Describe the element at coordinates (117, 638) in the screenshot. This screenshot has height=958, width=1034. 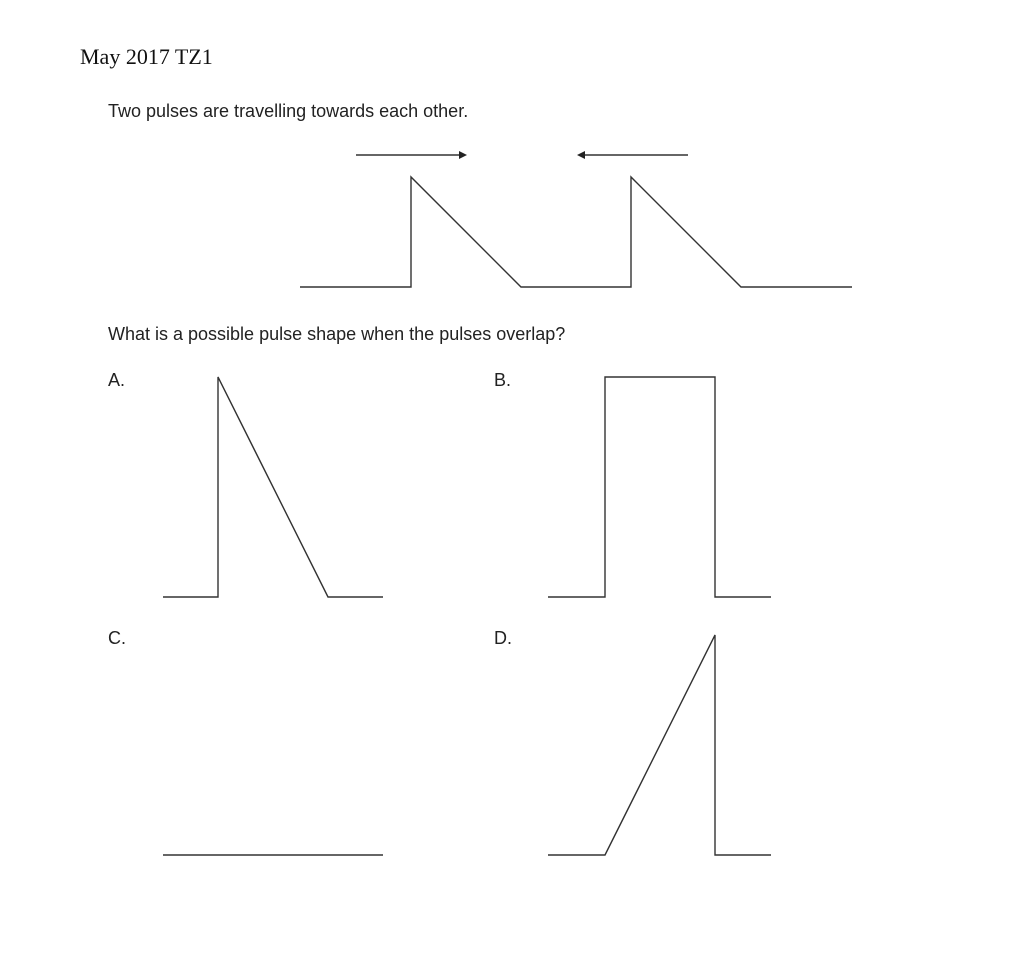
I see `option-c-label: C.` at that location.